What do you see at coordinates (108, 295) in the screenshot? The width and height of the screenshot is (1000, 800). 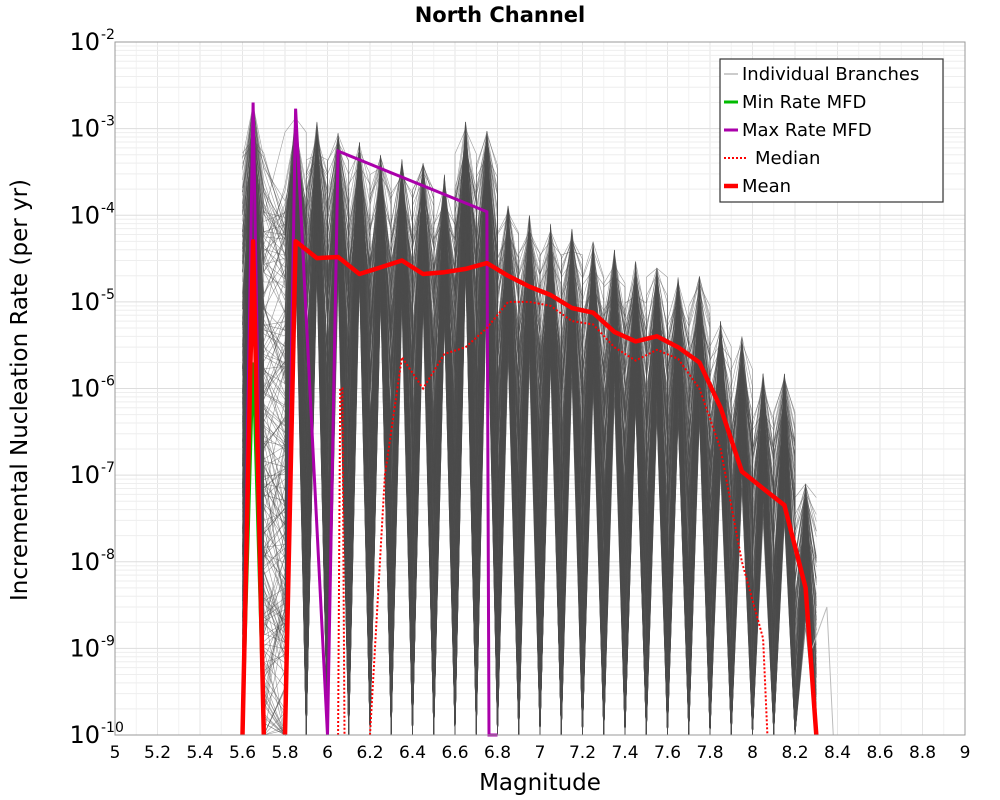 I see `y-tick-exponent: -5` at bounding box center [108, 295].